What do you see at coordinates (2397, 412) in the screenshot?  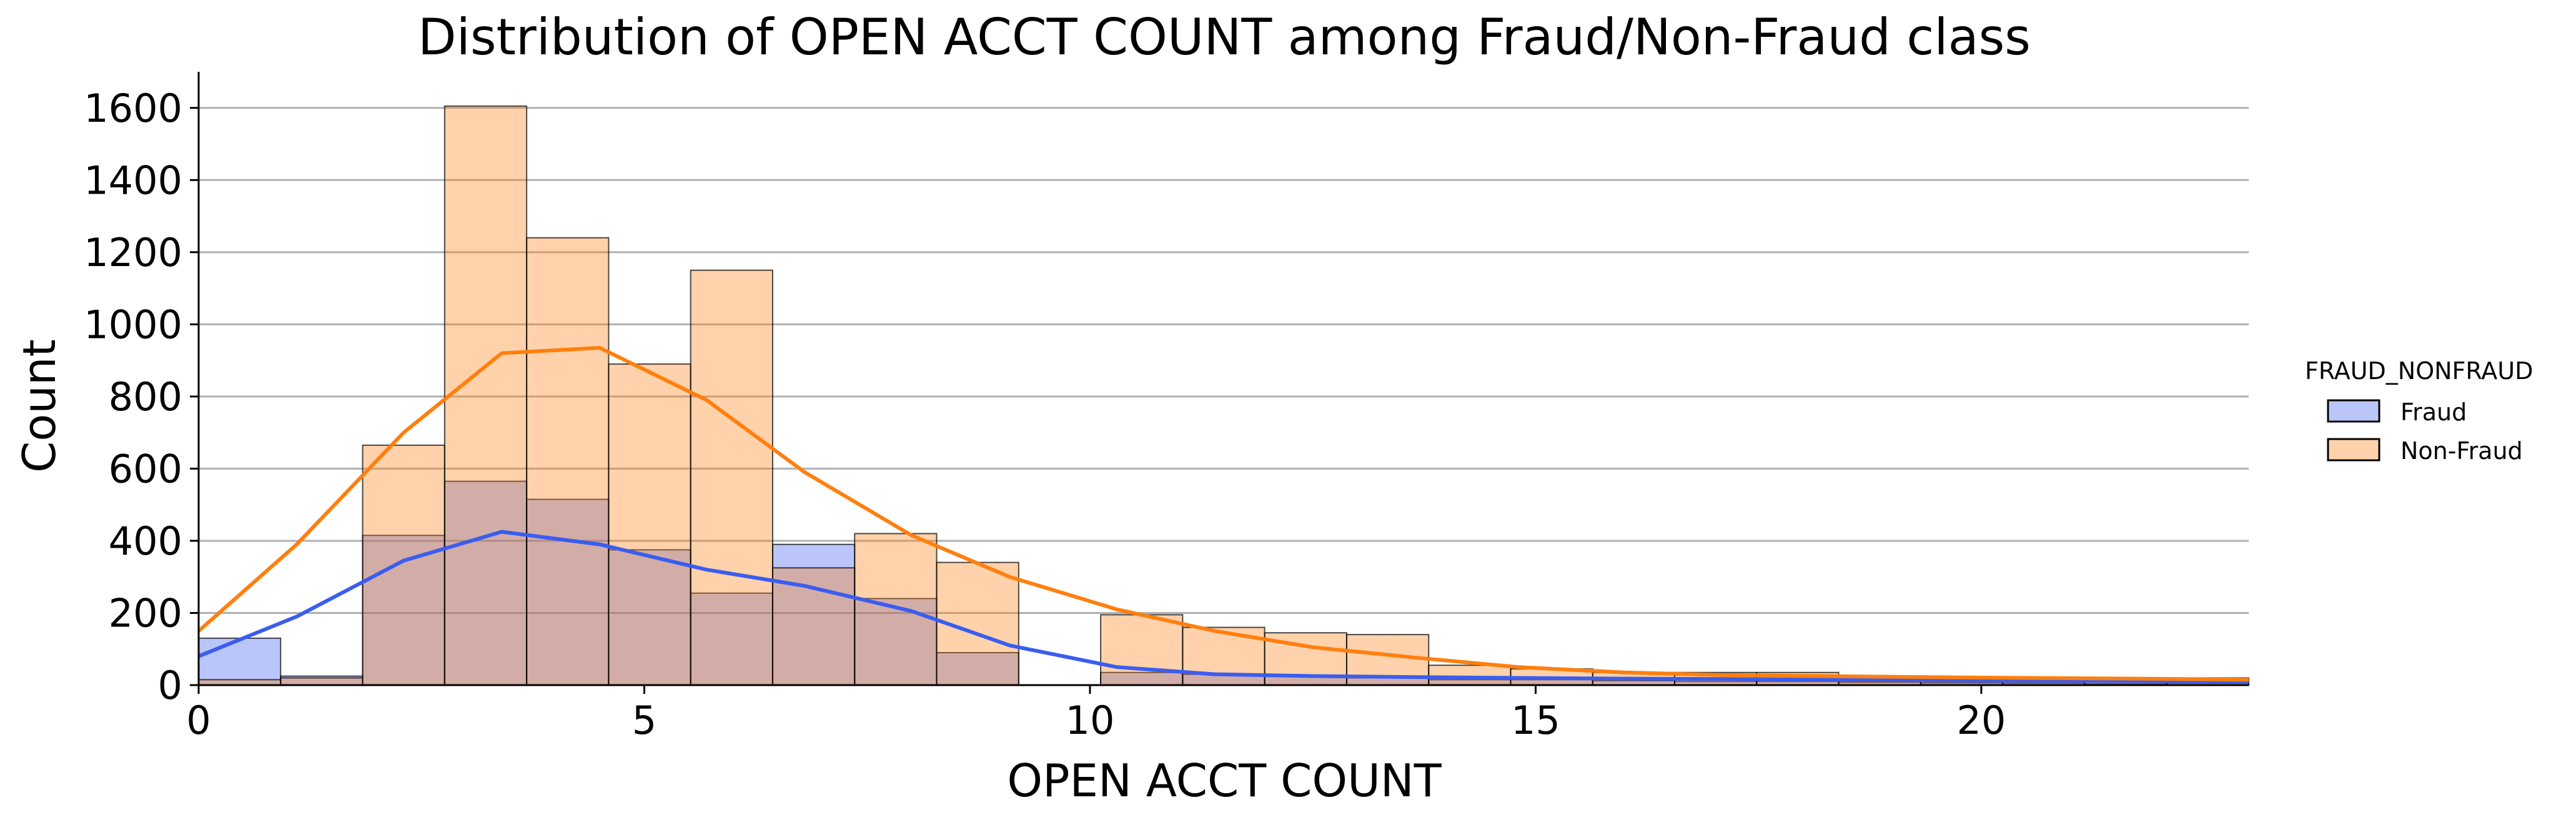 I see `legend-item-fraud: Fraud` at bounding box center [2397, 412].